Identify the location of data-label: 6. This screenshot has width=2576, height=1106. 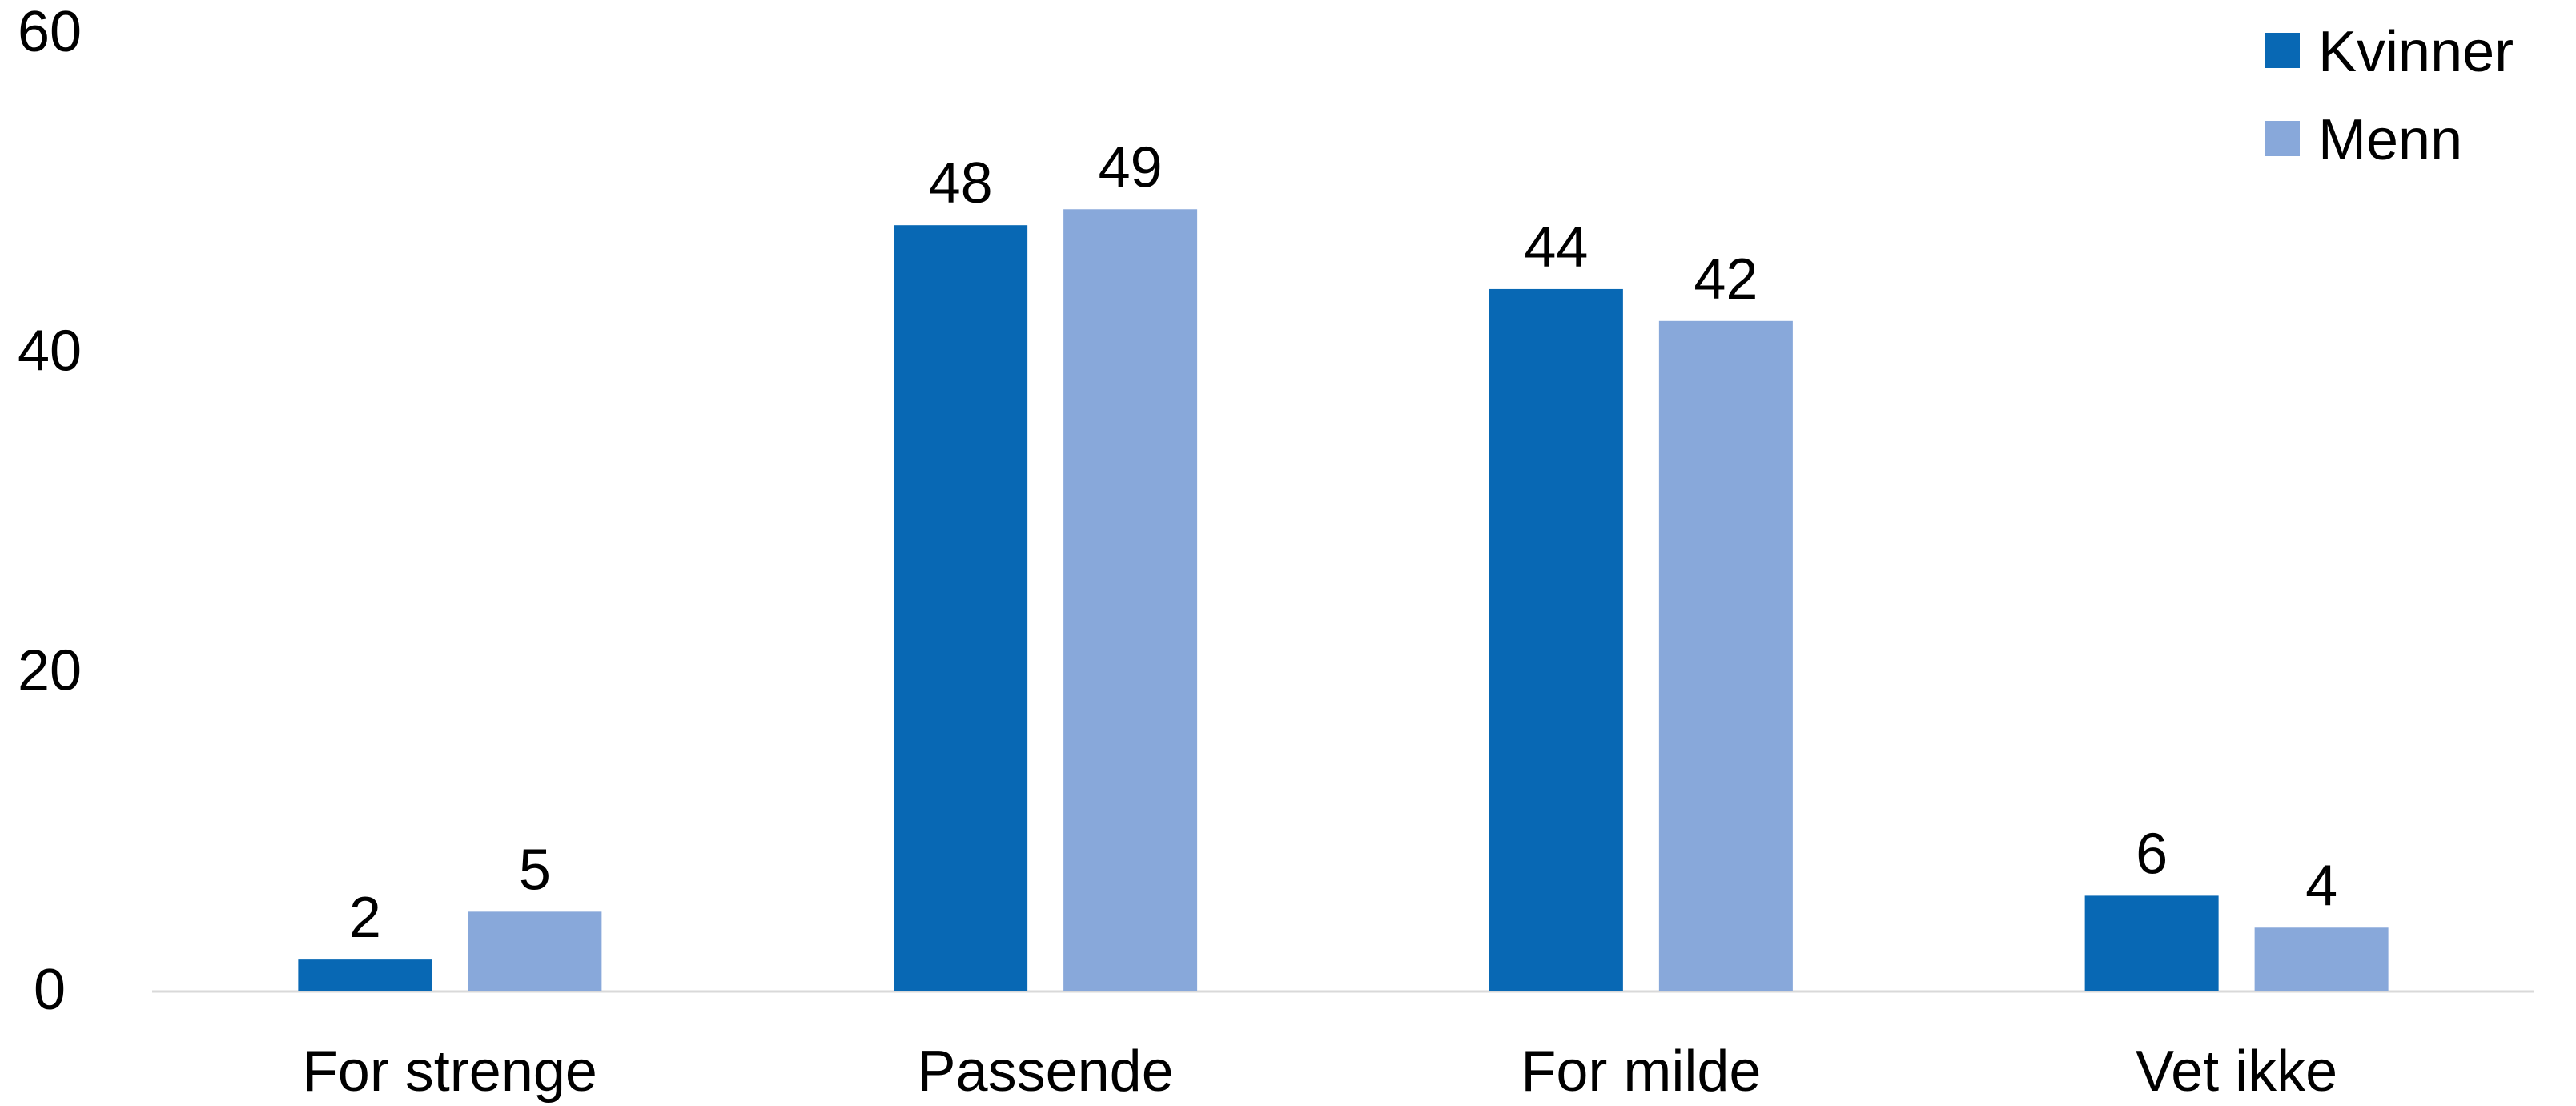
(2152, 854).